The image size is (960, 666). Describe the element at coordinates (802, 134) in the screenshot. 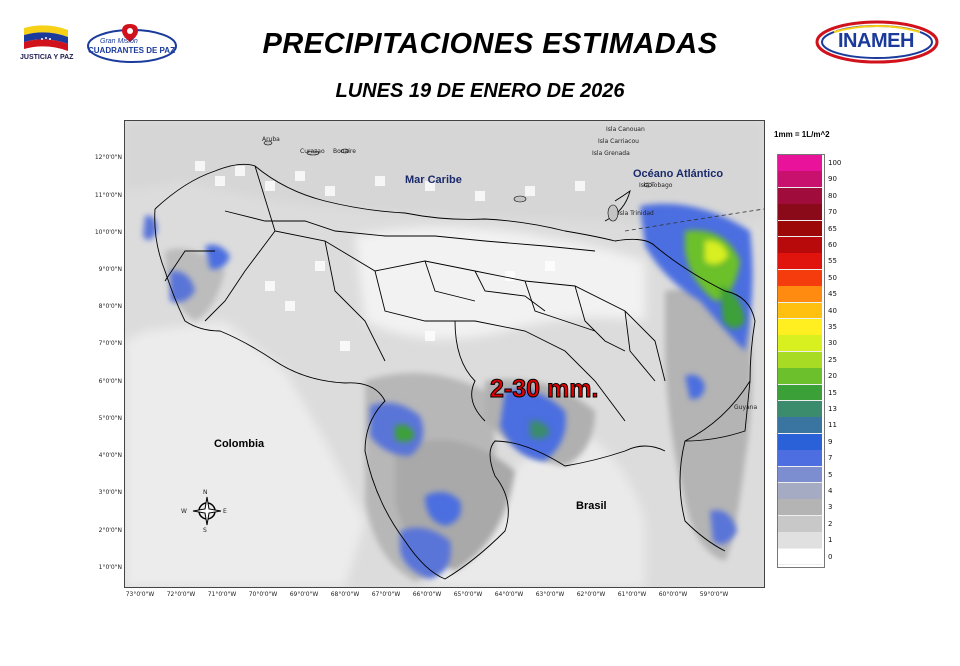

I see `legend-title: 1mm = 1L/m^2` at that location.